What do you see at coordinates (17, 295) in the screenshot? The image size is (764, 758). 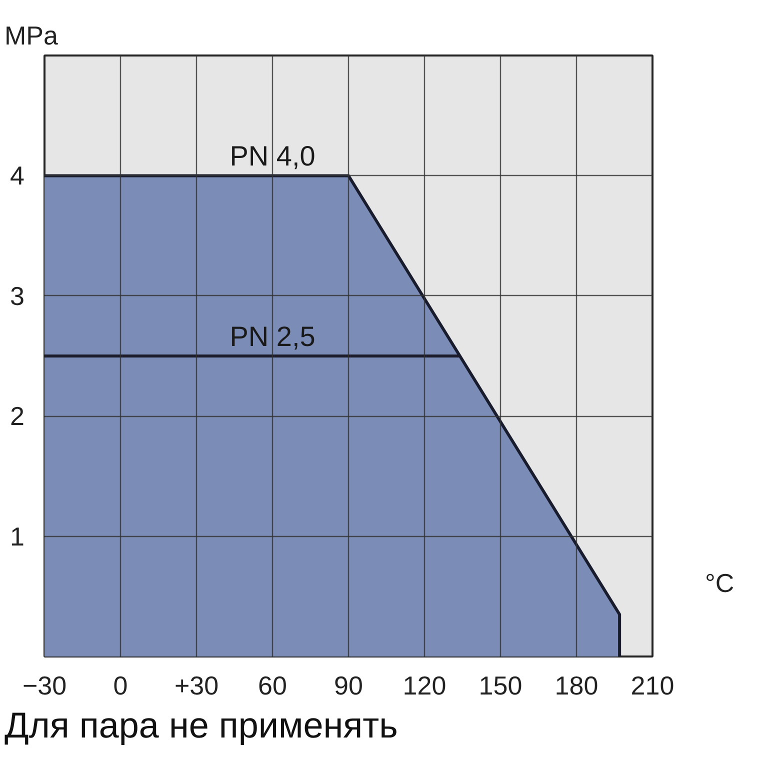 I see `y-tick-label: 3` at bounding box center [17, 295].